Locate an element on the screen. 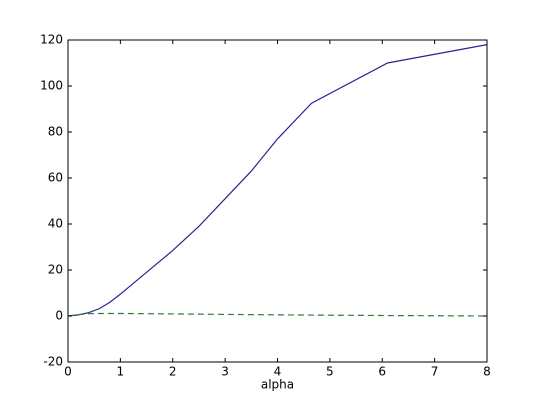 This screenshot has height=403, width=540. x-tick-label: 1 is located at coordinates (121, 372).